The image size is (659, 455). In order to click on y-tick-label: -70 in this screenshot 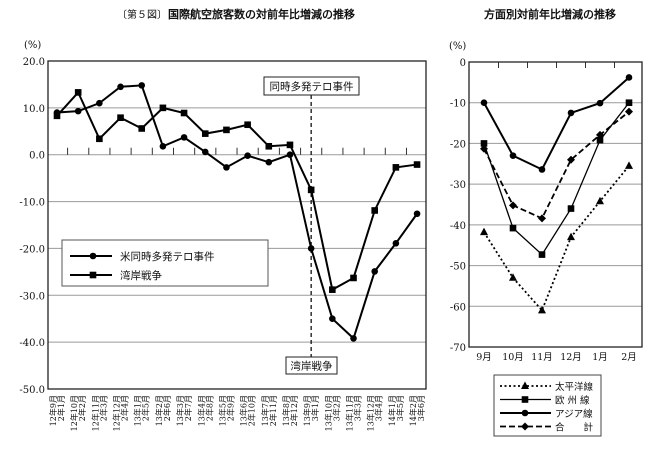, I will do `click(458, 348)`.